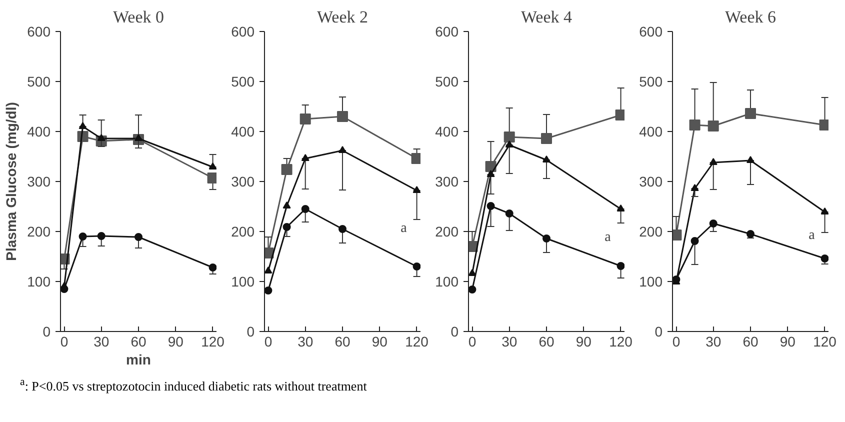 Image resolution: width=845 pixels, height=422 pixels. What do you see at coordinates (546, 17) in the screenshot?
I see `chart-title: Week 4` at bounding box center [546, 17].